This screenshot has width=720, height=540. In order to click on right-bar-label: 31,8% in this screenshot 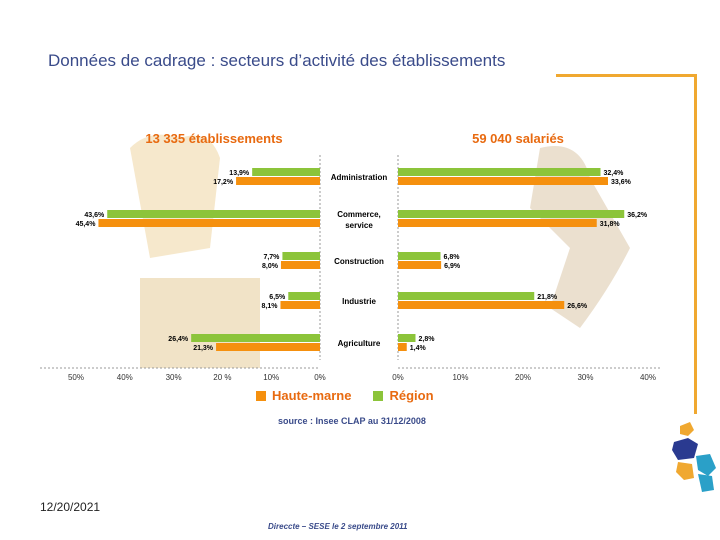, I will do `click(610, 224)`.